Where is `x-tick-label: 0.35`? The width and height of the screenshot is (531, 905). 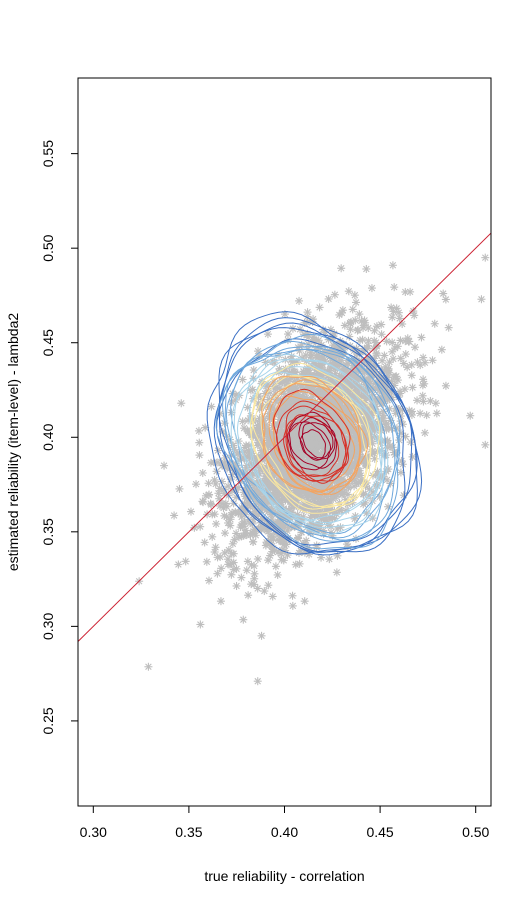 x-tick-label: 0.35 is located at coordinates (188, 832).